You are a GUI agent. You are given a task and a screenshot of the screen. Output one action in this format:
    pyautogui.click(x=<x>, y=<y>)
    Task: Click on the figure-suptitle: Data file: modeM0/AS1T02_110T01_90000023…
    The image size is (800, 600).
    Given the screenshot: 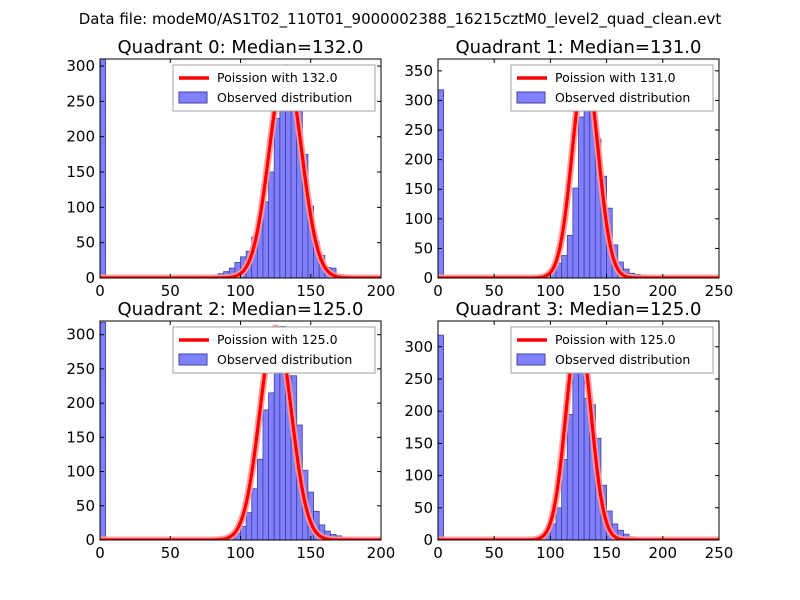 What is the action you would take?
    pyautogui.click(x=400, y=19)
    